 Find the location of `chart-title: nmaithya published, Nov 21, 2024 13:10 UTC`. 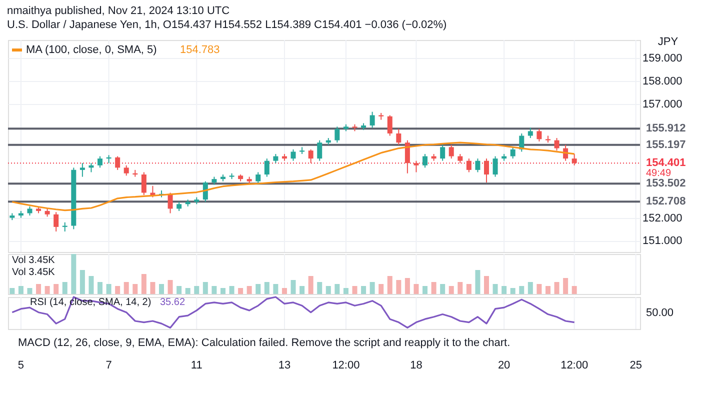

chart-title: nmaithya published, Nov 21, 2024 13:10 UTC is located at coordinates (118, 11).